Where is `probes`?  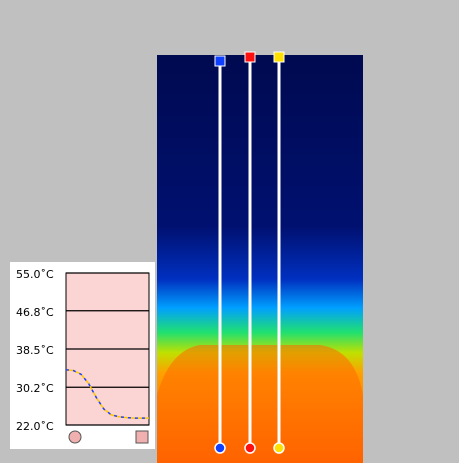
probes is located at coordinates (249, 252).